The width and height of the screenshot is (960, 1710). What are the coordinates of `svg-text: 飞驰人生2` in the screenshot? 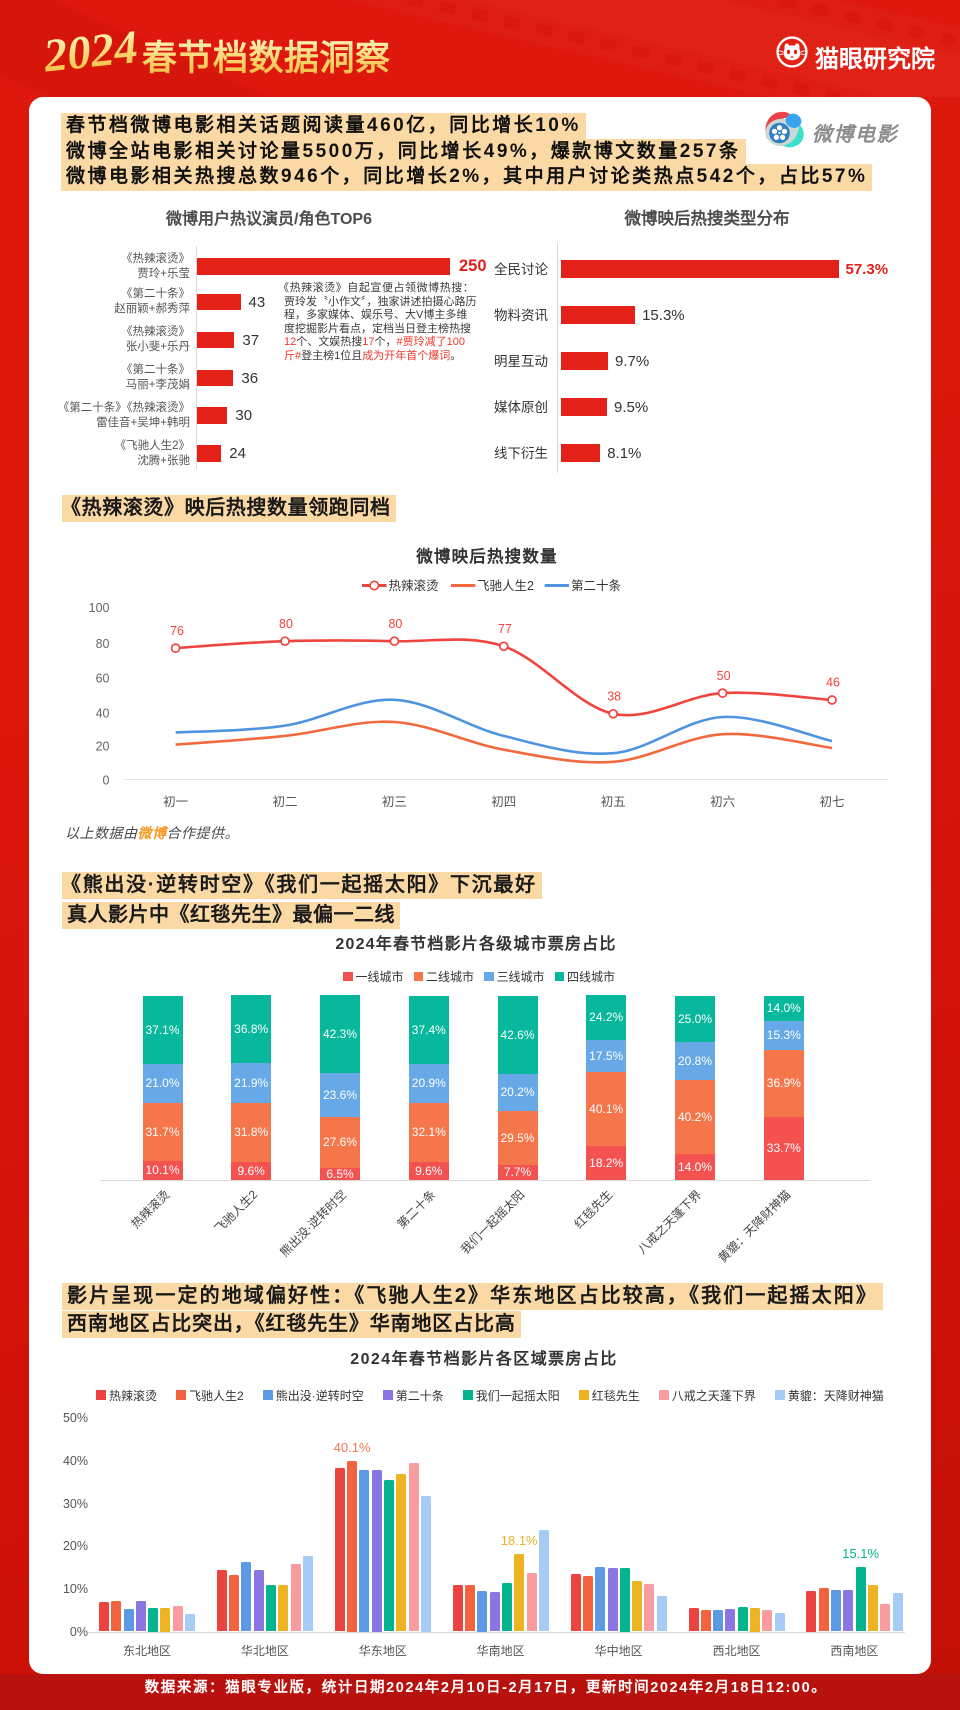 It's located at (505, 586).